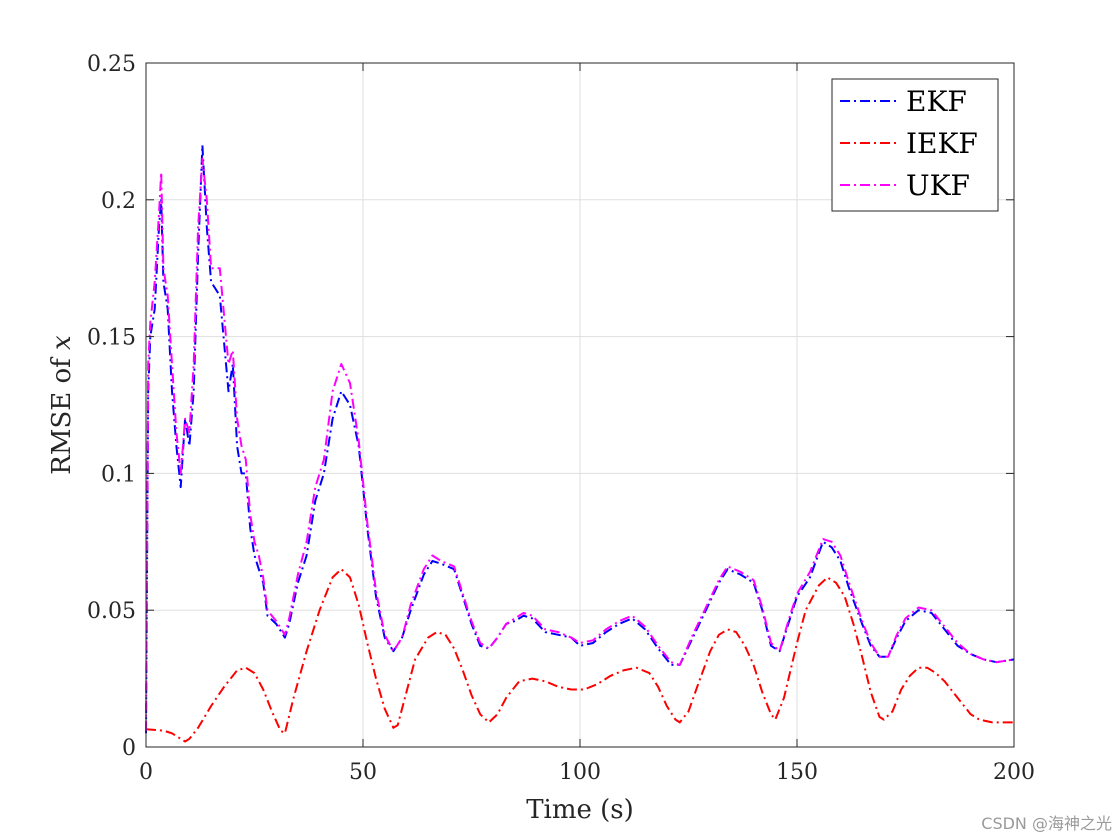 The width and height of the screenshot is (1120, 840). I want to click on legend-item-ukf: UKF, so click(905, 185).